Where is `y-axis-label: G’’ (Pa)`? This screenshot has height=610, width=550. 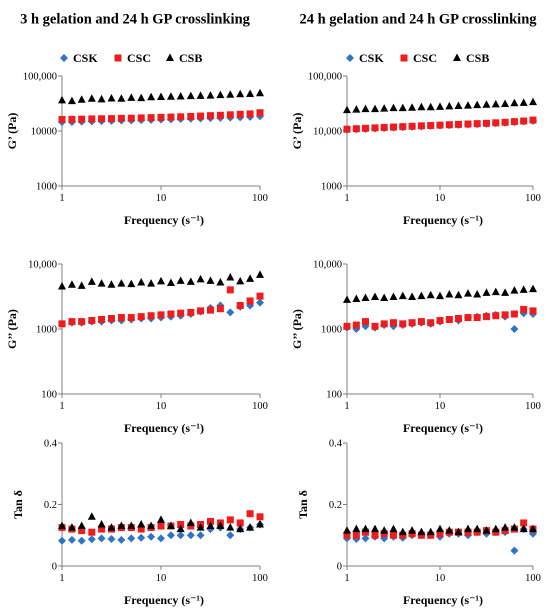
y-axis-label: G’’ (Pa) is located at coordinates (297, 329).